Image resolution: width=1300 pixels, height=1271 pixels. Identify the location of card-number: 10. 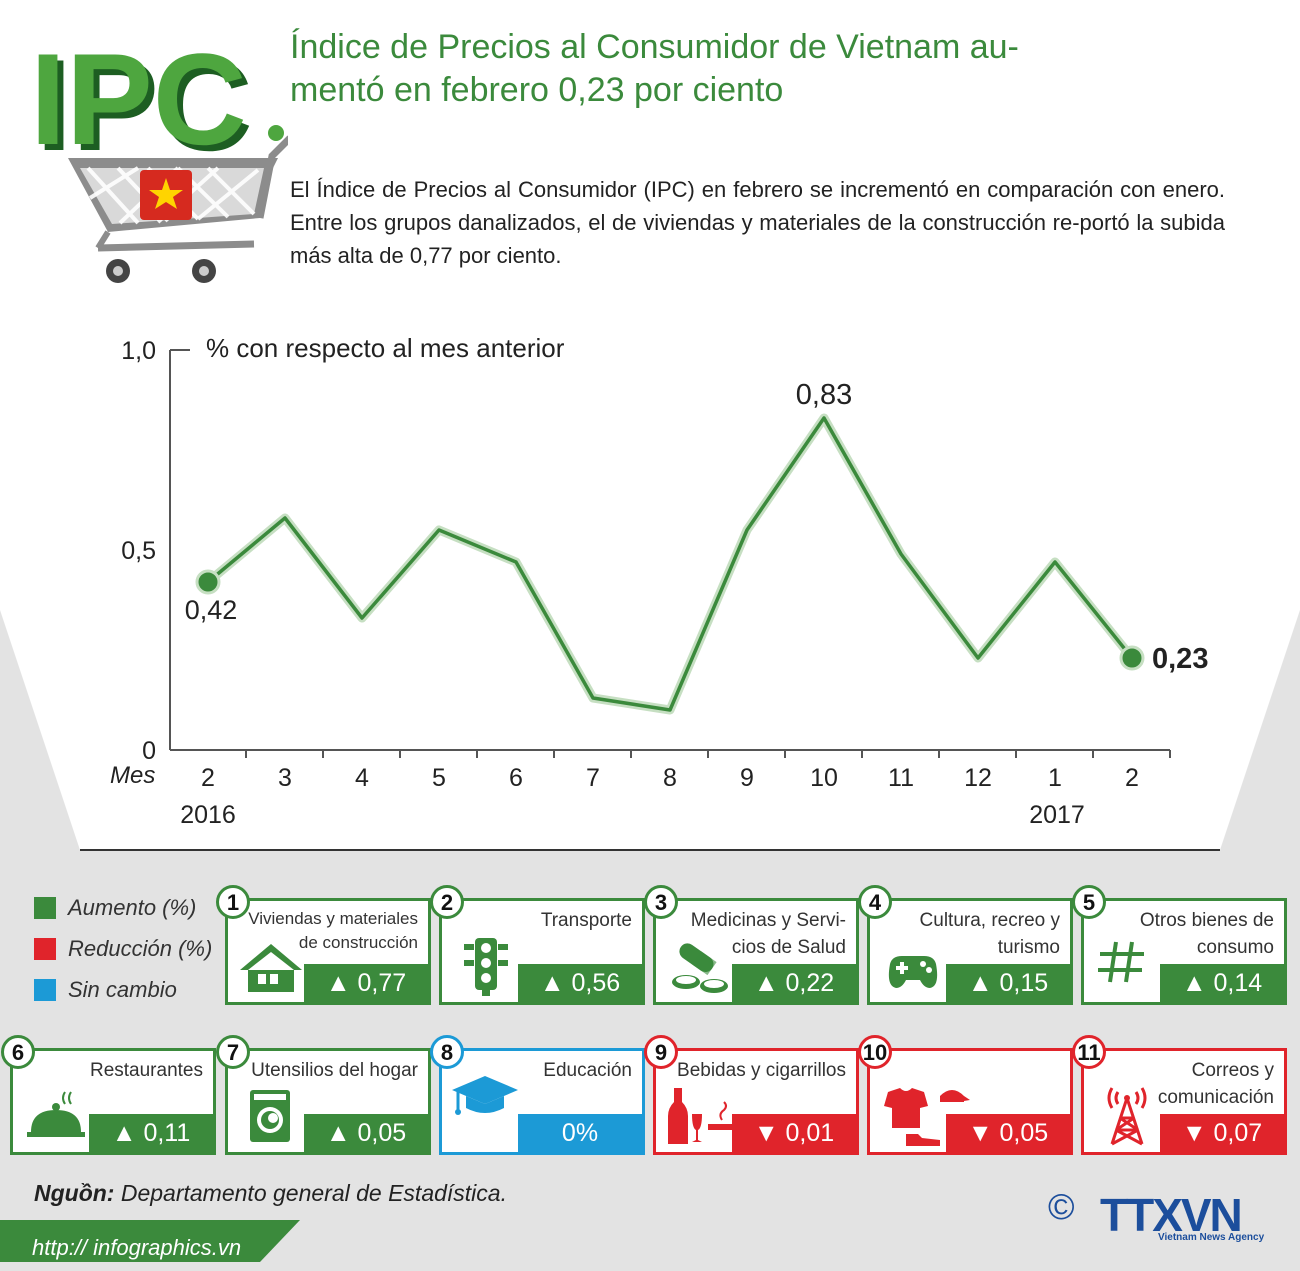
(875, 1052).